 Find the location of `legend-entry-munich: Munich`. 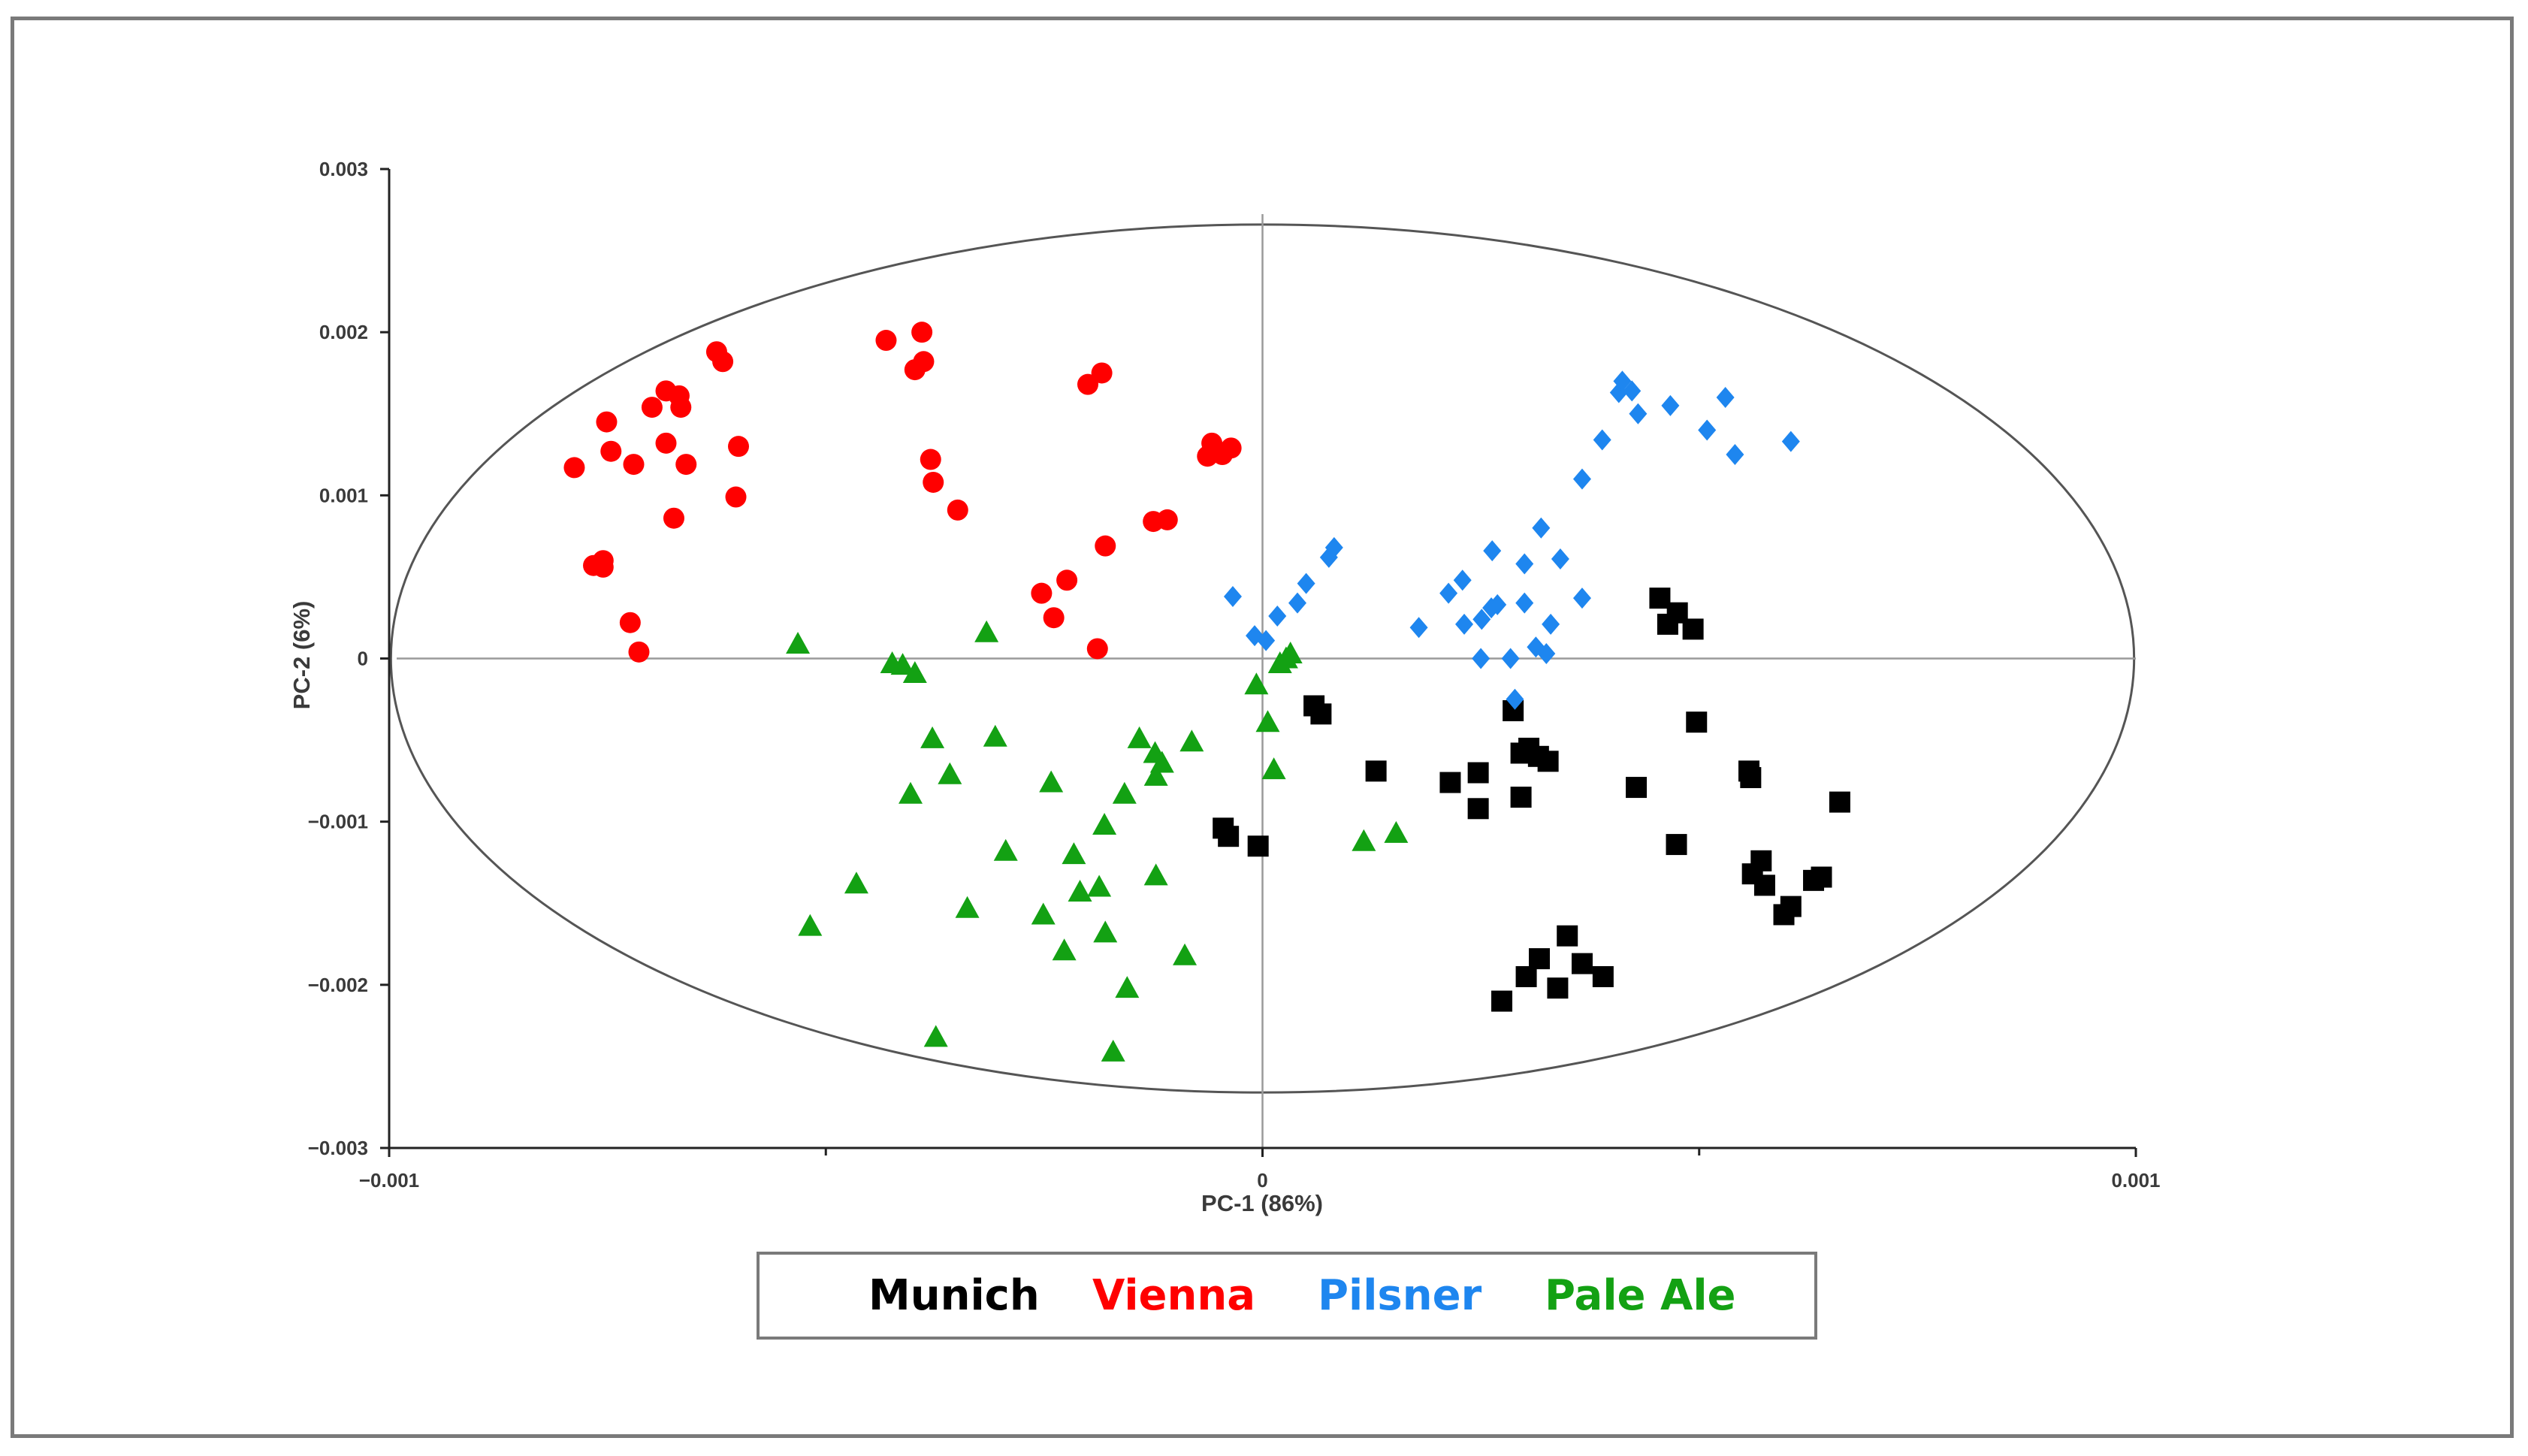

legend-entry-munich: Munich is located at coordinates (954, 1295).